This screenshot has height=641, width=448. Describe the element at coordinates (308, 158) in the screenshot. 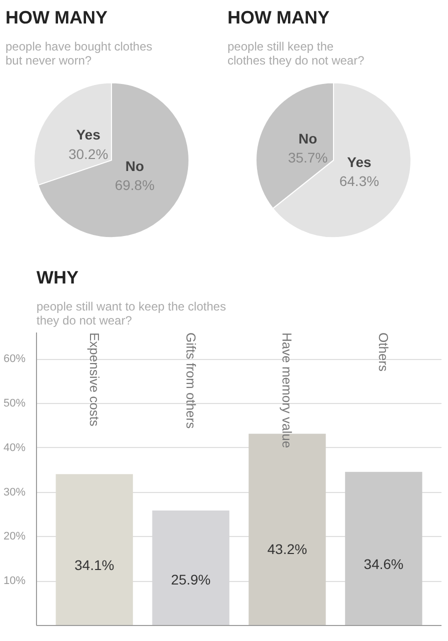

I see `data-label: 35.7%` at that location.